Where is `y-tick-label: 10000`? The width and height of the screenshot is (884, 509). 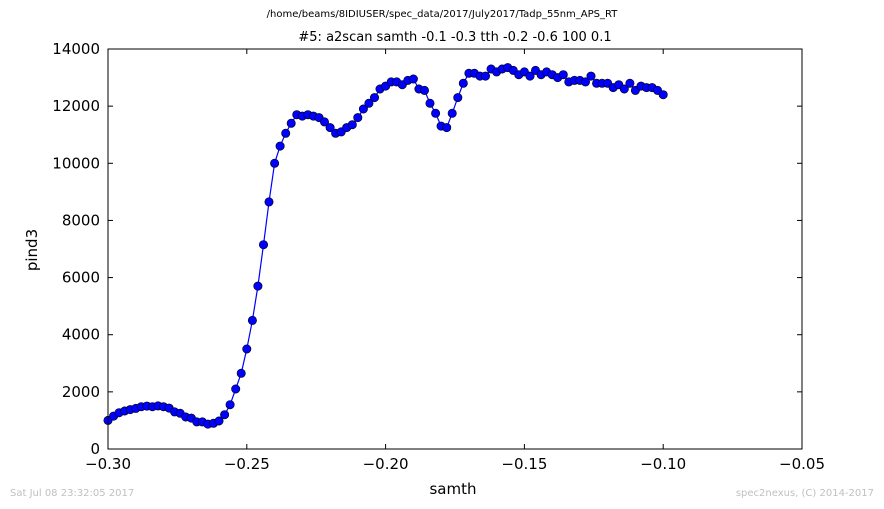
y-tick-label: 10000 is located at coordinates (76, 163).